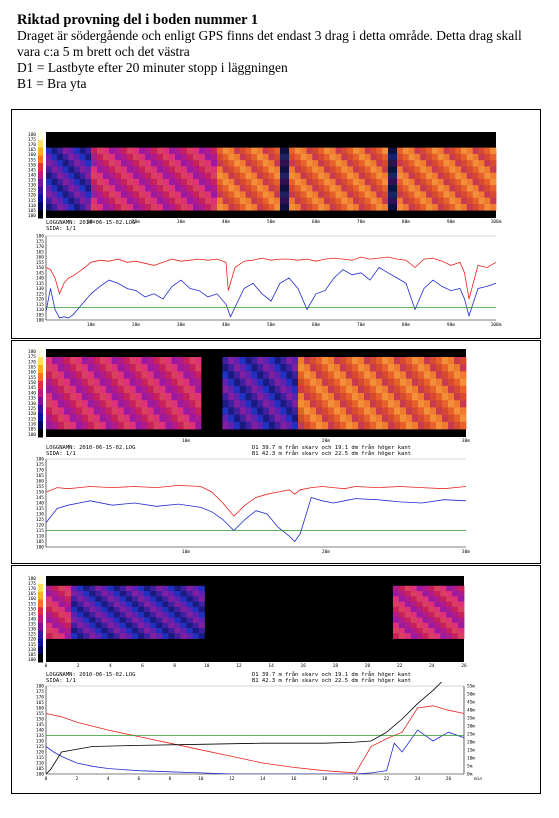 The image size is (559, 818). Describe the element at coordinates (32, 650) in the screenshot. I see `scale-tick-label: 110` at that location.